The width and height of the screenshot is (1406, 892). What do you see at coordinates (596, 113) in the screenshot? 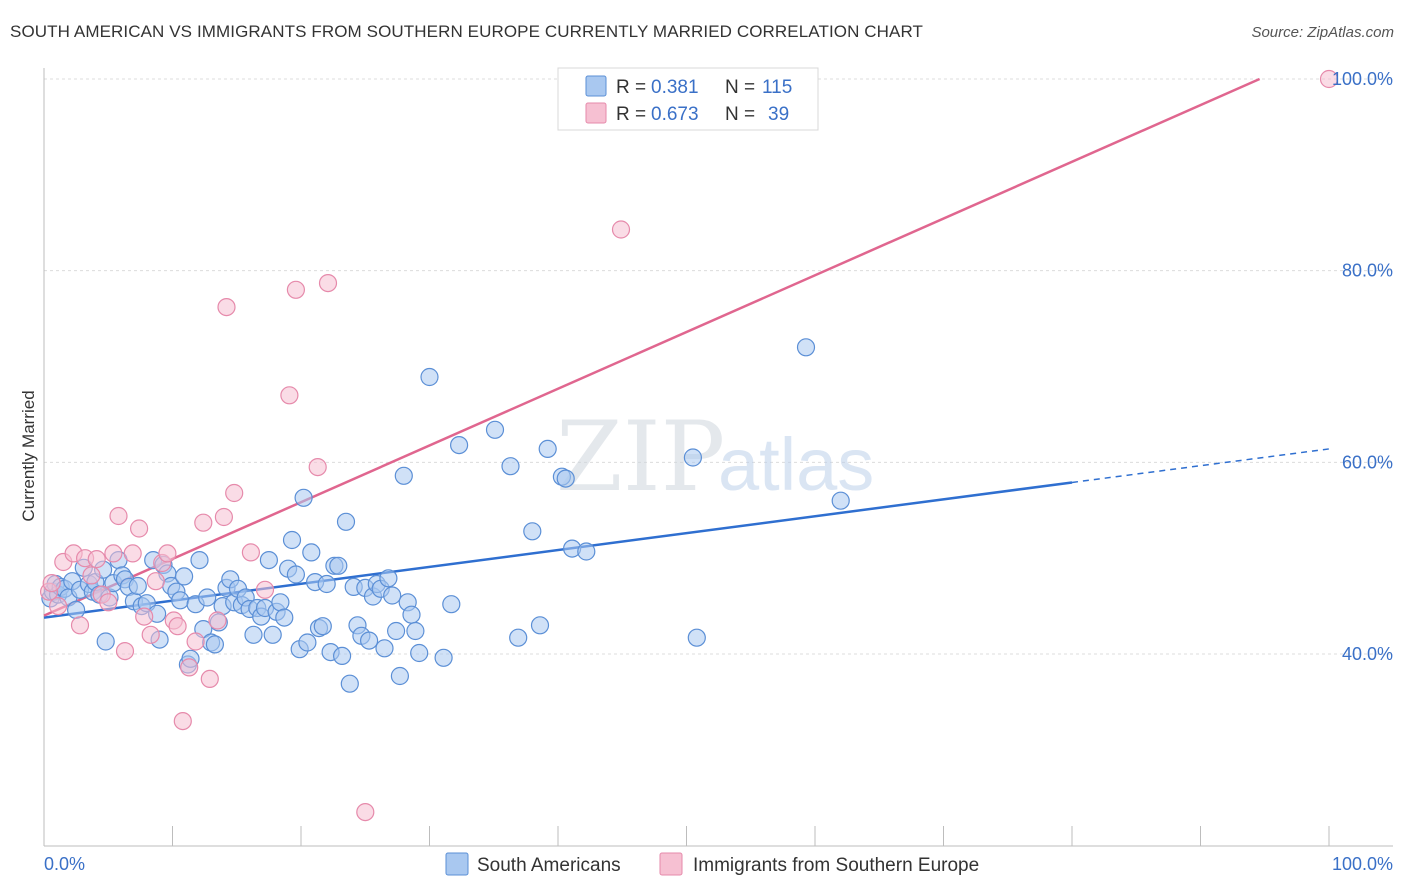
I see `legend-swatch-southern-europe` at bounding box center [596, 113].